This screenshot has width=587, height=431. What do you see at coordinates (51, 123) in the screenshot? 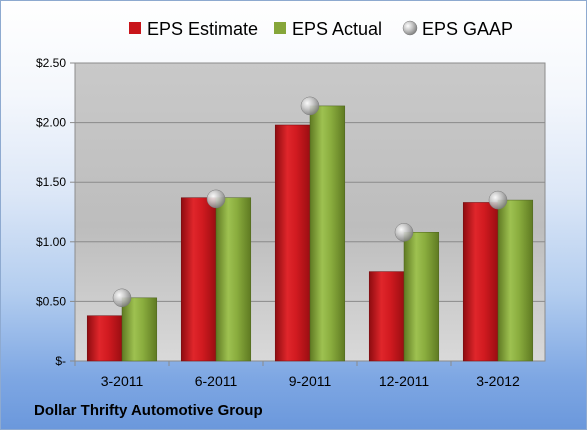
I see `y-tick-label: $2.00` at bounding box center [51, 123].